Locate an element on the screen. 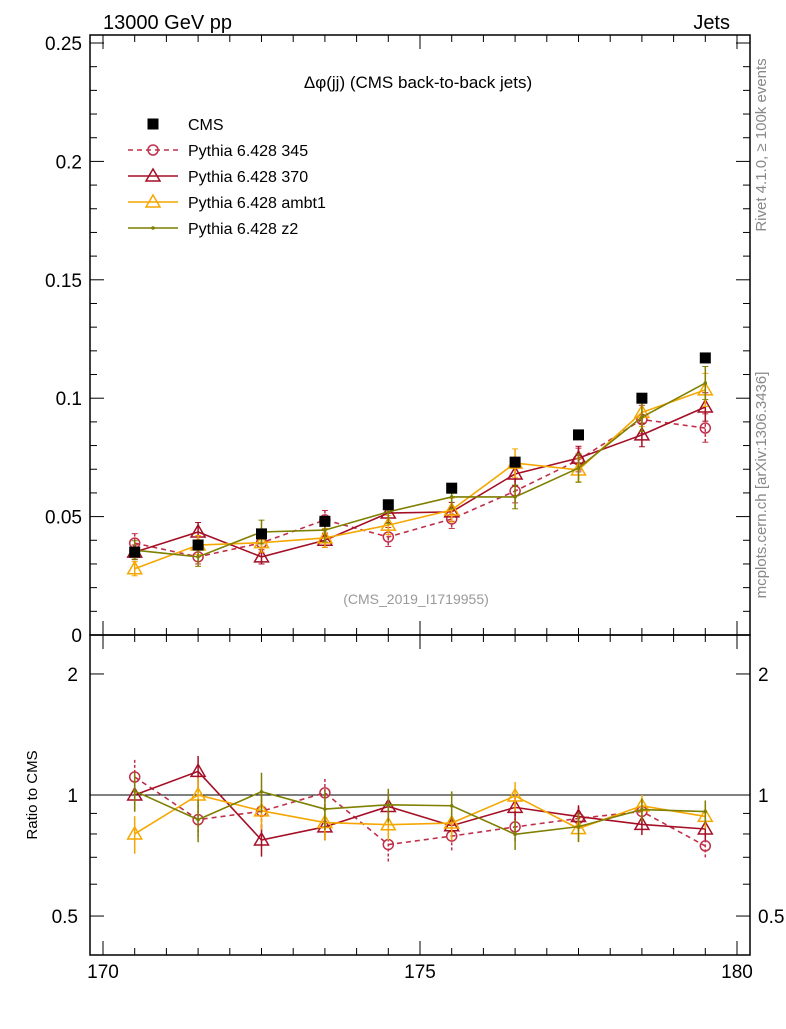 The width and height of the screenshot is (786, 1029). legend-label: Pythia 6.428 345 is located at coordinates (248, 151).